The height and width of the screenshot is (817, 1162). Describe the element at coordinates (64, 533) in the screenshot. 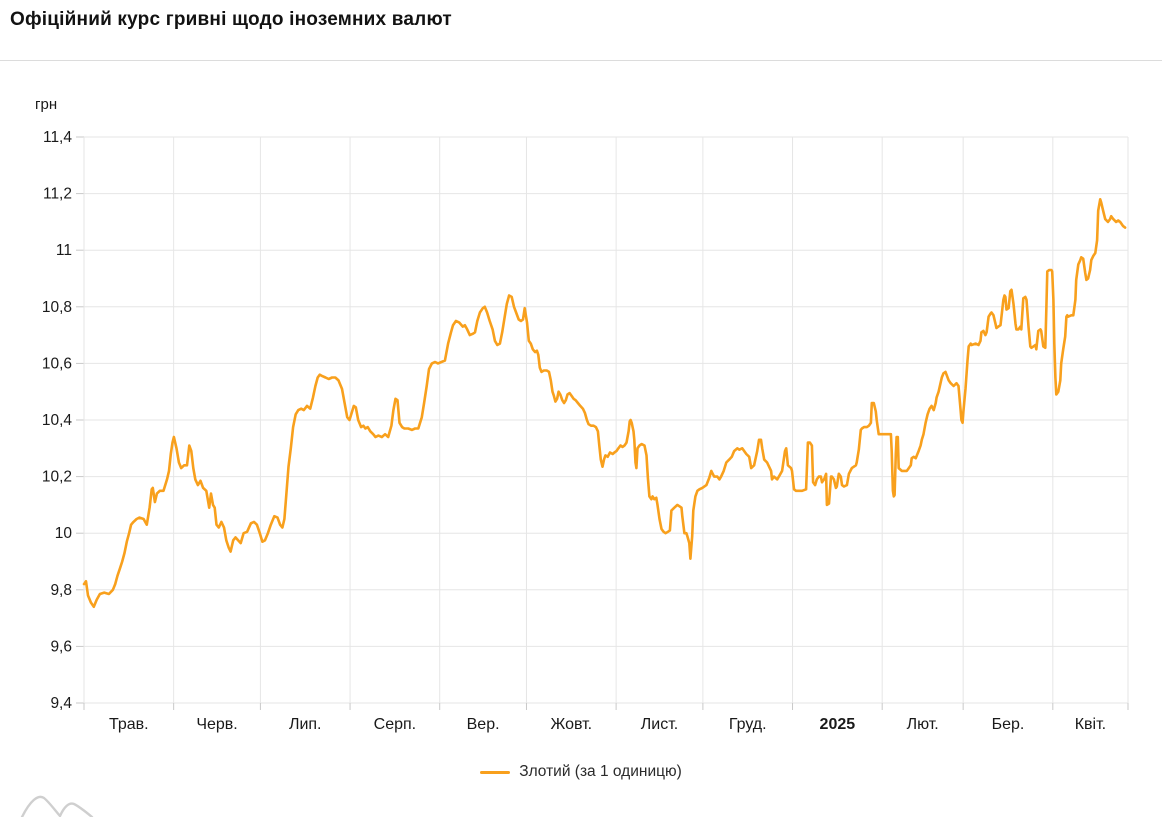

I see `svg-text: 10` at that location.